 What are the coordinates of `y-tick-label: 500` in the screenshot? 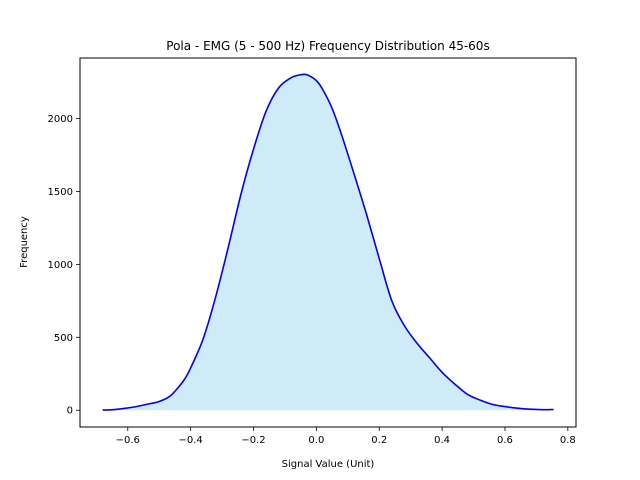 It's located at (63, 338).